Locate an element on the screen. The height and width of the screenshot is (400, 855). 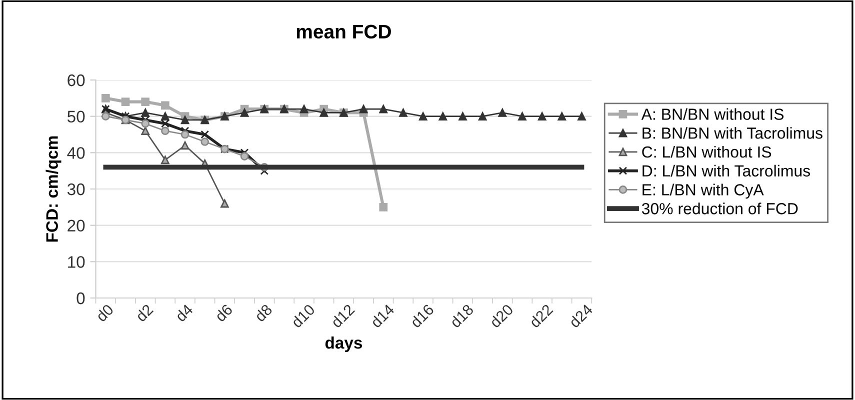
x-tick-label: d16 is located at coordinates (421, 315).